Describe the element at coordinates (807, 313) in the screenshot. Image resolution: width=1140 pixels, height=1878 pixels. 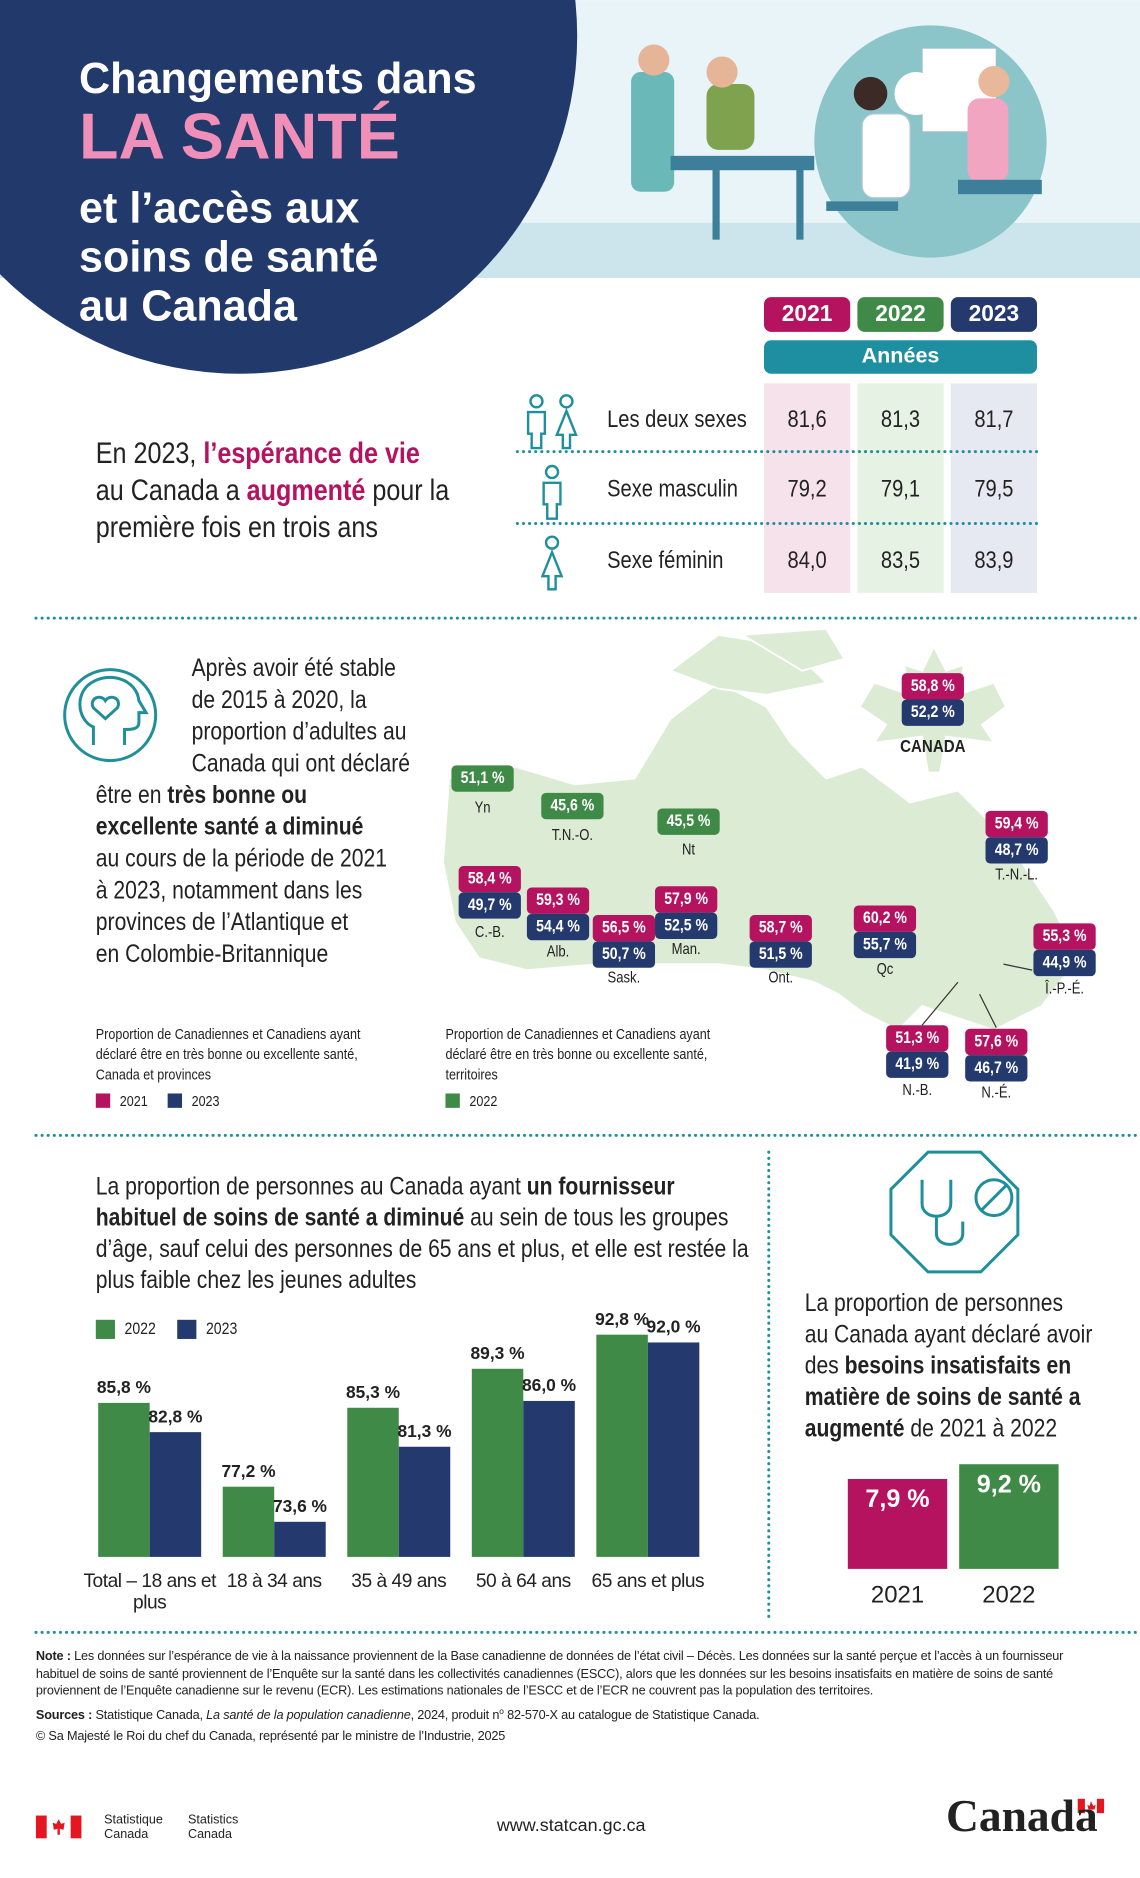
I see `year-label: 2021` at that location.